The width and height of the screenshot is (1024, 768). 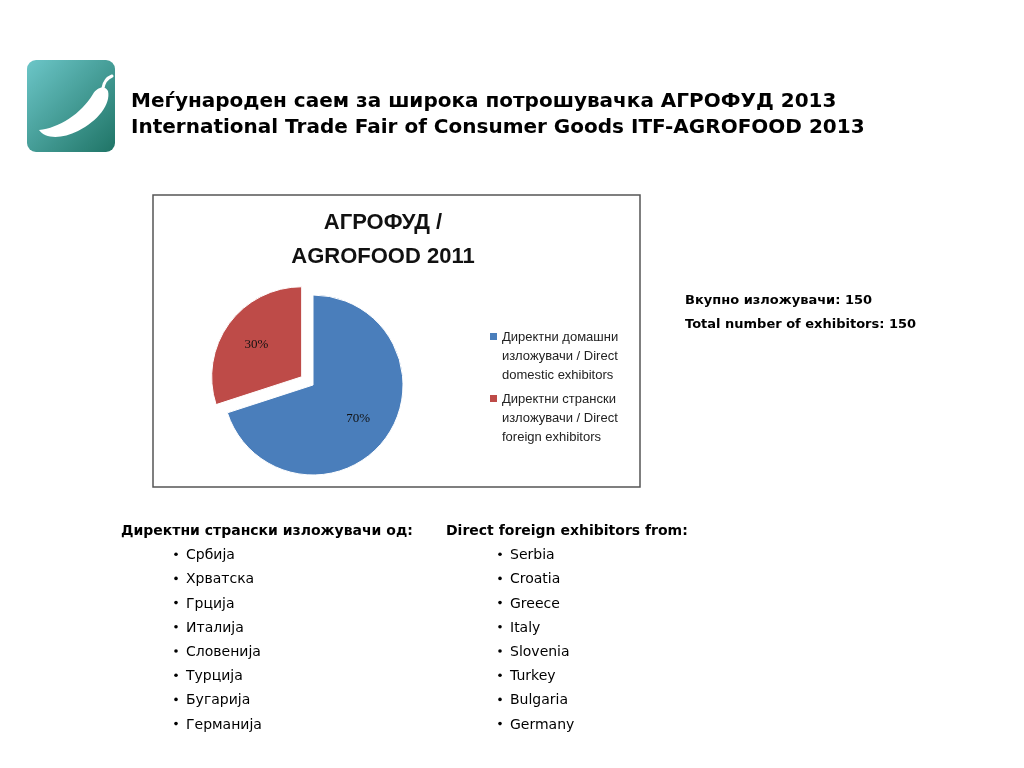 What do you see at coordinates (256, 343) in the screenshot?
I see `data-label: 30%` at bounding box center [256, 343].